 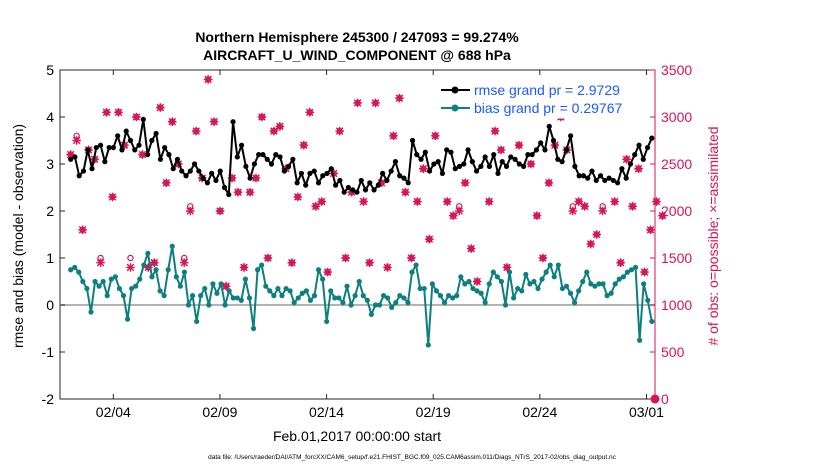 What do you see at coordinates (113, 412) in the screenshot?
I see `x-tick-label: 02/04` at bounding box center [113, 412].